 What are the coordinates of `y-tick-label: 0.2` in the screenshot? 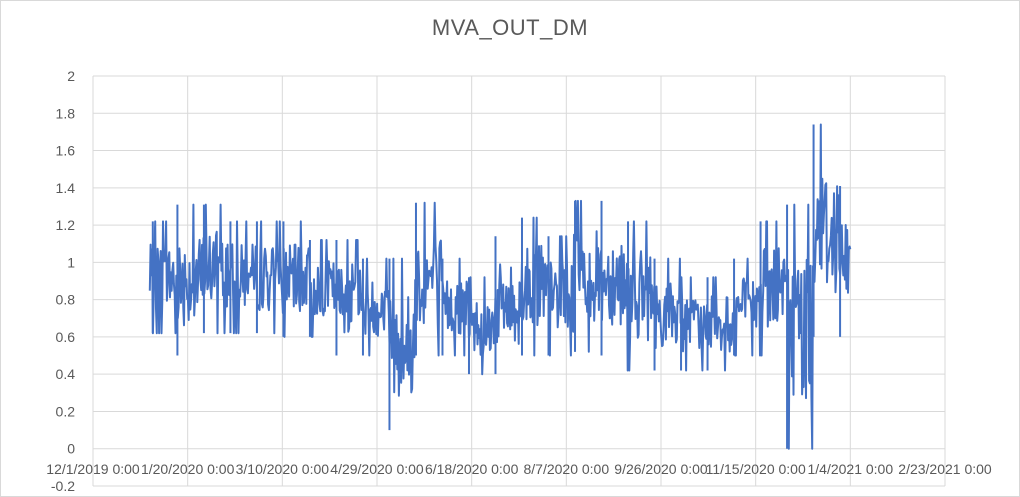 It's located at (66, 411).